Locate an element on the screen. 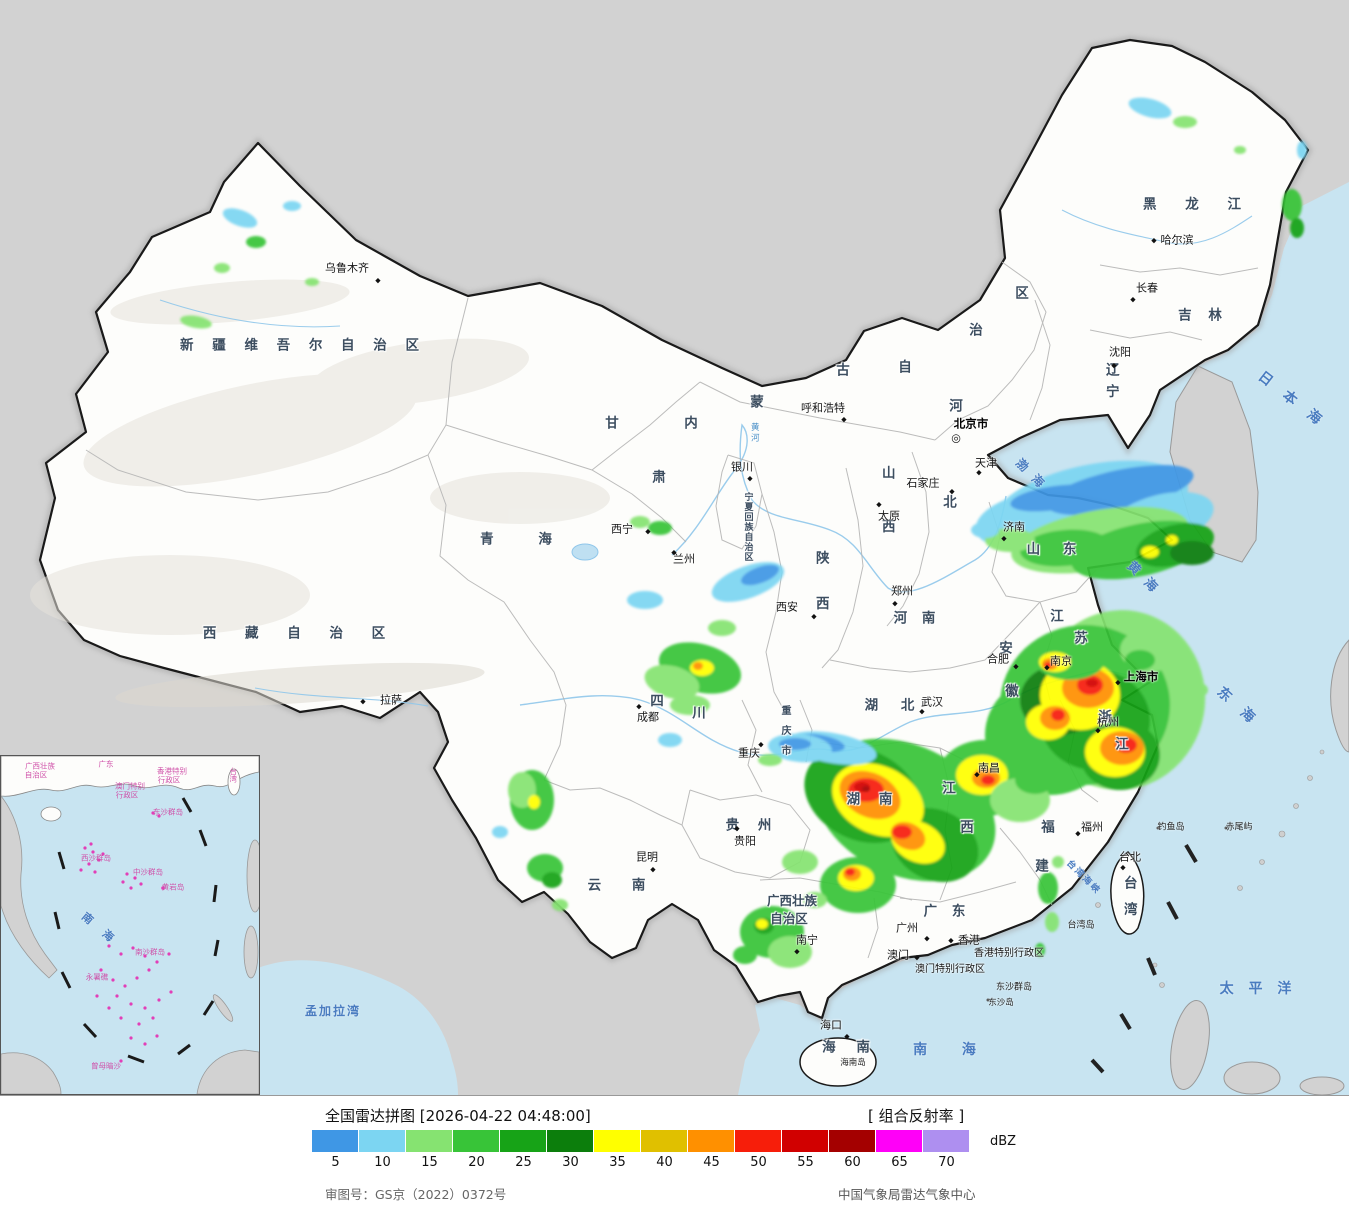 The height and width of the screenshot is (1208, 1349). city-label: 香港 is located at coordinates (969, 940).